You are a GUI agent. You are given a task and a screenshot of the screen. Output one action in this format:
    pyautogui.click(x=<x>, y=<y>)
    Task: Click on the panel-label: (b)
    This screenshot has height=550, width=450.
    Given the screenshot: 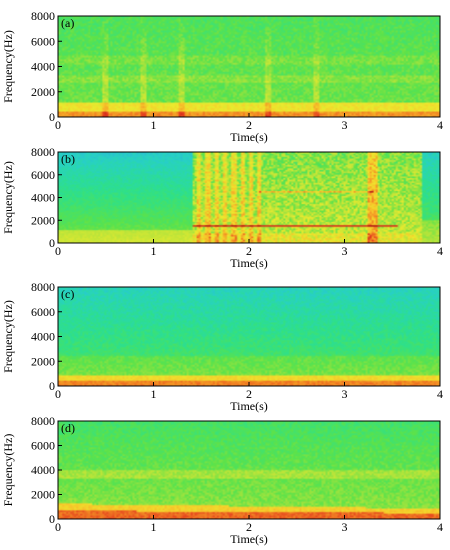 What is the action you would take?
    pyautogui.click(x=68, y=159)
    